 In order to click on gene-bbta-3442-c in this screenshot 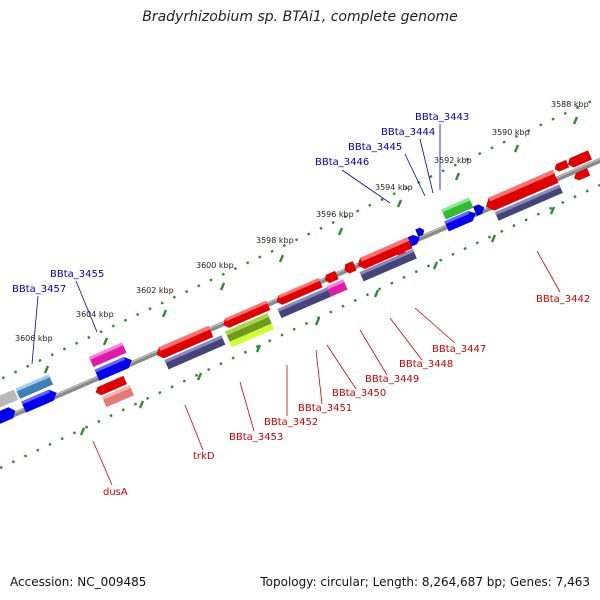, I will do `click(581, 175)`.